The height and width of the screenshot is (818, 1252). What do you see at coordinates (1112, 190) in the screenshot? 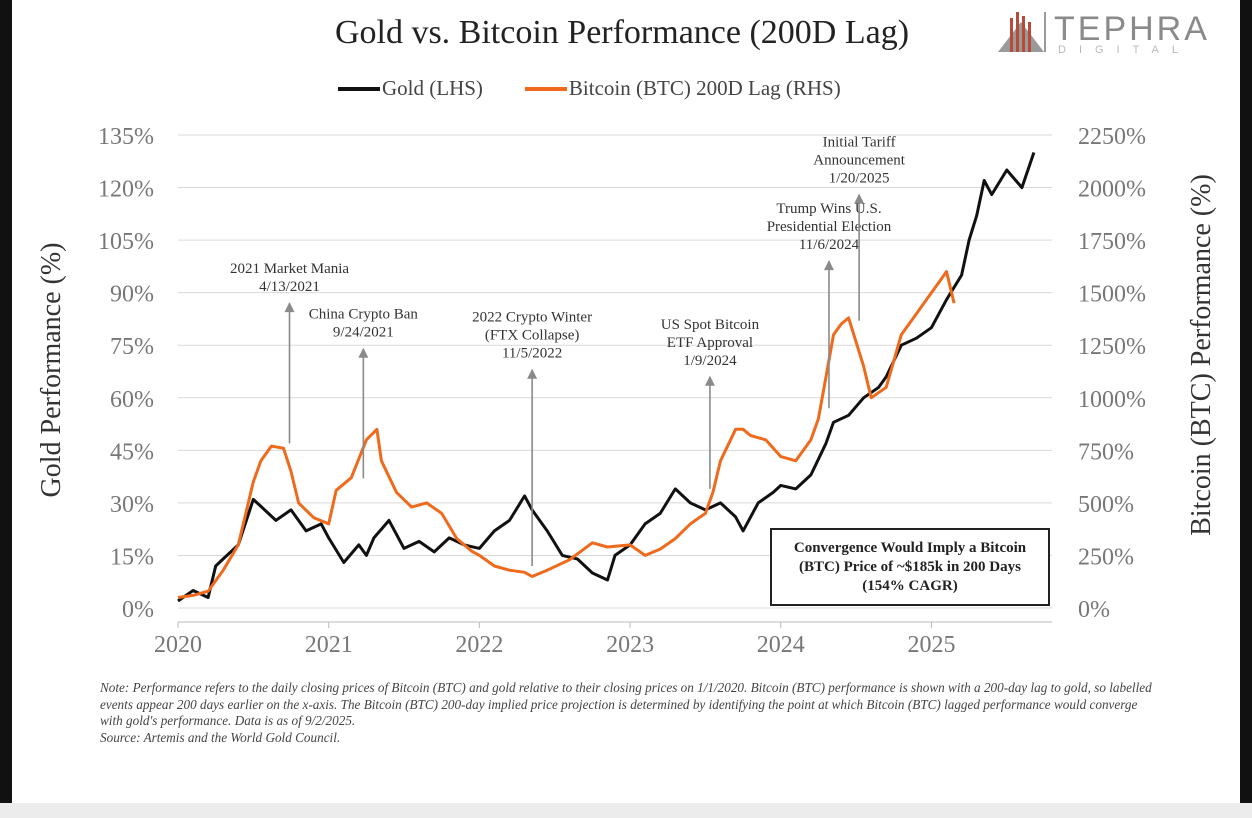
I see `y-right-tick-label: 2000%` at bounding box center [1112, 190].